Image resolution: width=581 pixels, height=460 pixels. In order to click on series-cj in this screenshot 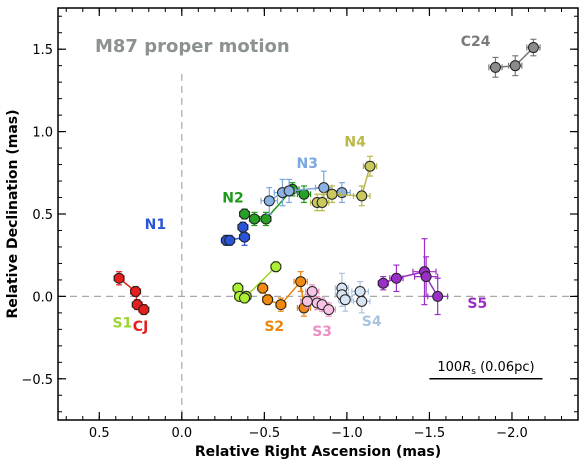, I will do `click(131, 293)`.